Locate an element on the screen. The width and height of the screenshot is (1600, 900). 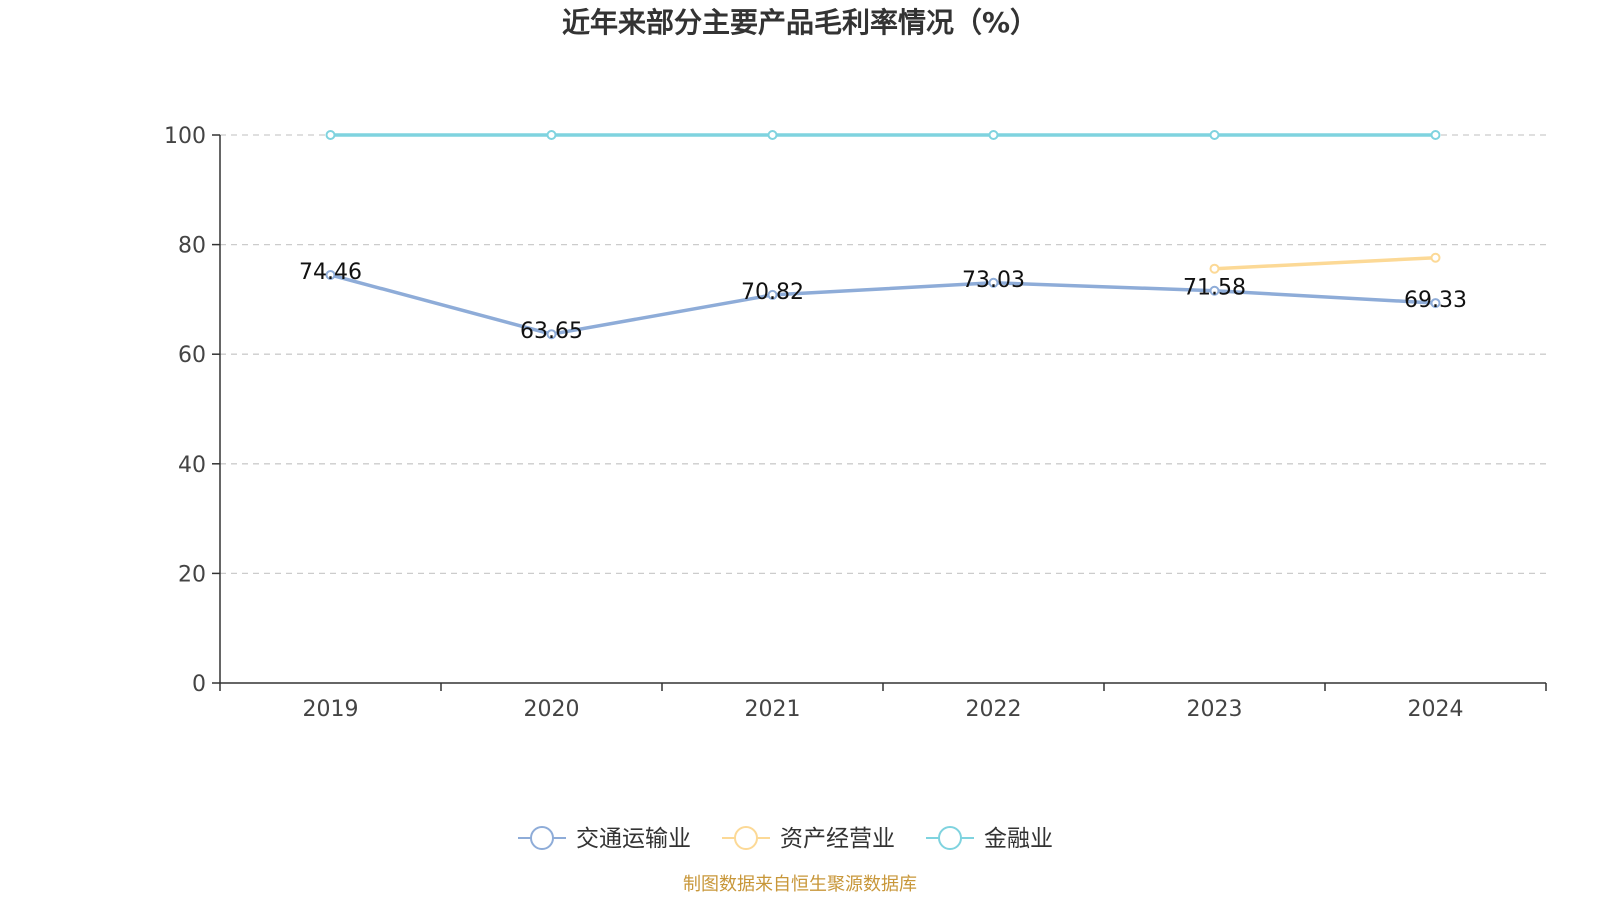
data-label: 71.58 is located at coordinates (1214, 288).